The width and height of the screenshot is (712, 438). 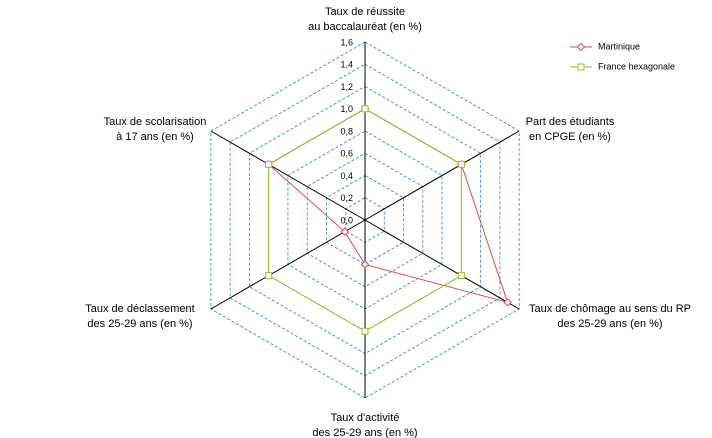 I want to click on axis-label: au baccalauréat (en %), so click(x=365, y=27).